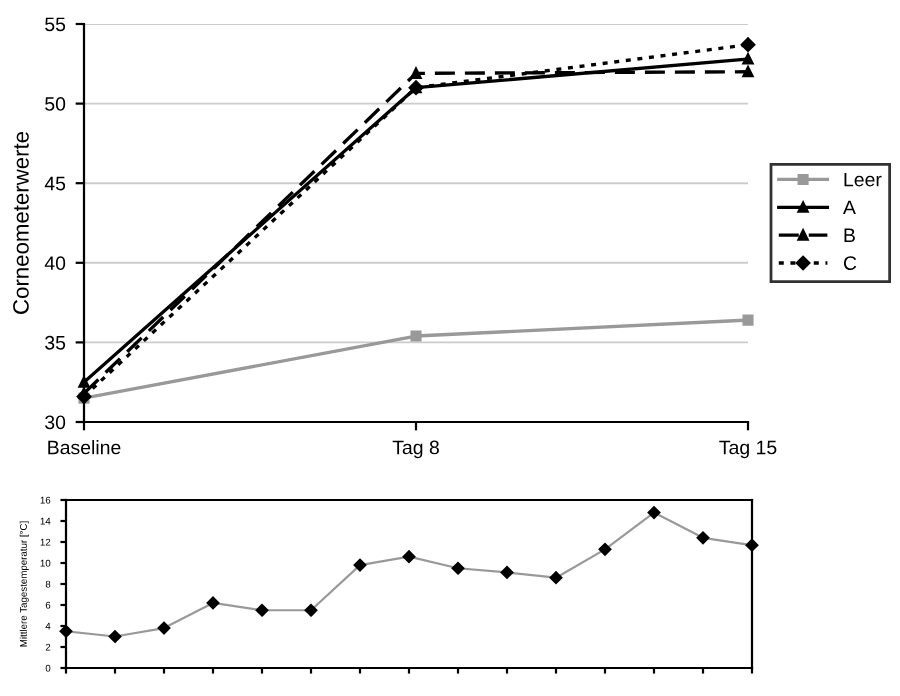 The height and width of the screenshot is (696, 900). I want to click on legend-label: C, so click(850, 263).